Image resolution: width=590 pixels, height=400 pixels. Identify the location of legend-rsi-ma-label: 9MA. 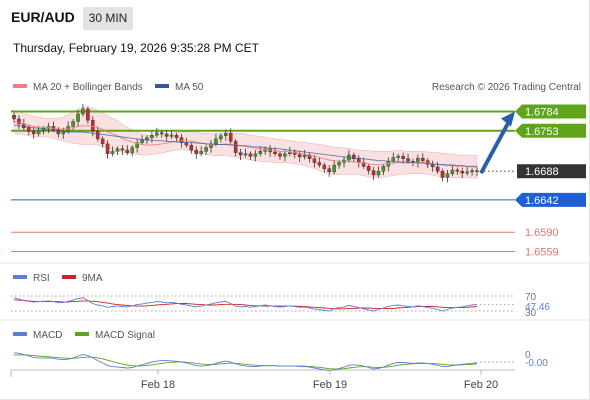
(92, 278).